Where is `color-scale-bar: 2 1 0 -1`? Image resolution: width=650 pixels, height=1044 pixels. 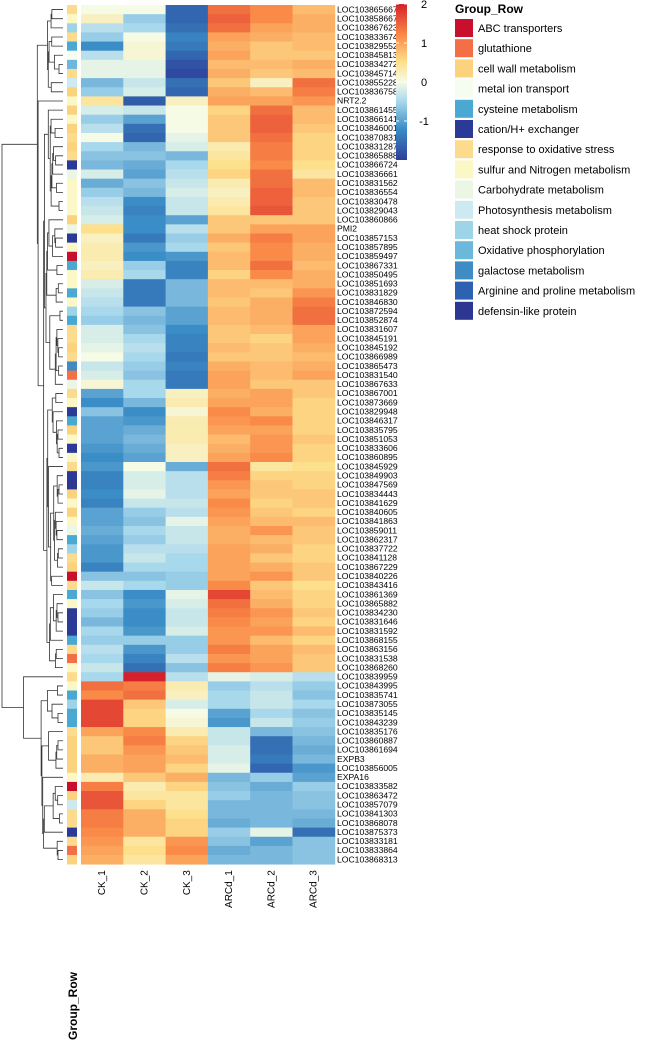 color-scale-bar: 2 1 0 -1 is located at coordinates (412, 80).